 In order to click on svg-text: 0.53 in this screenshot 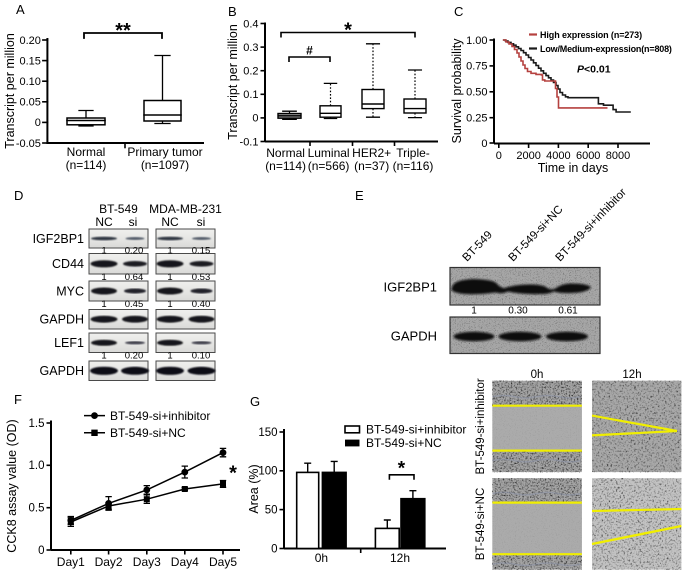, I will do `click(201, 277)`.